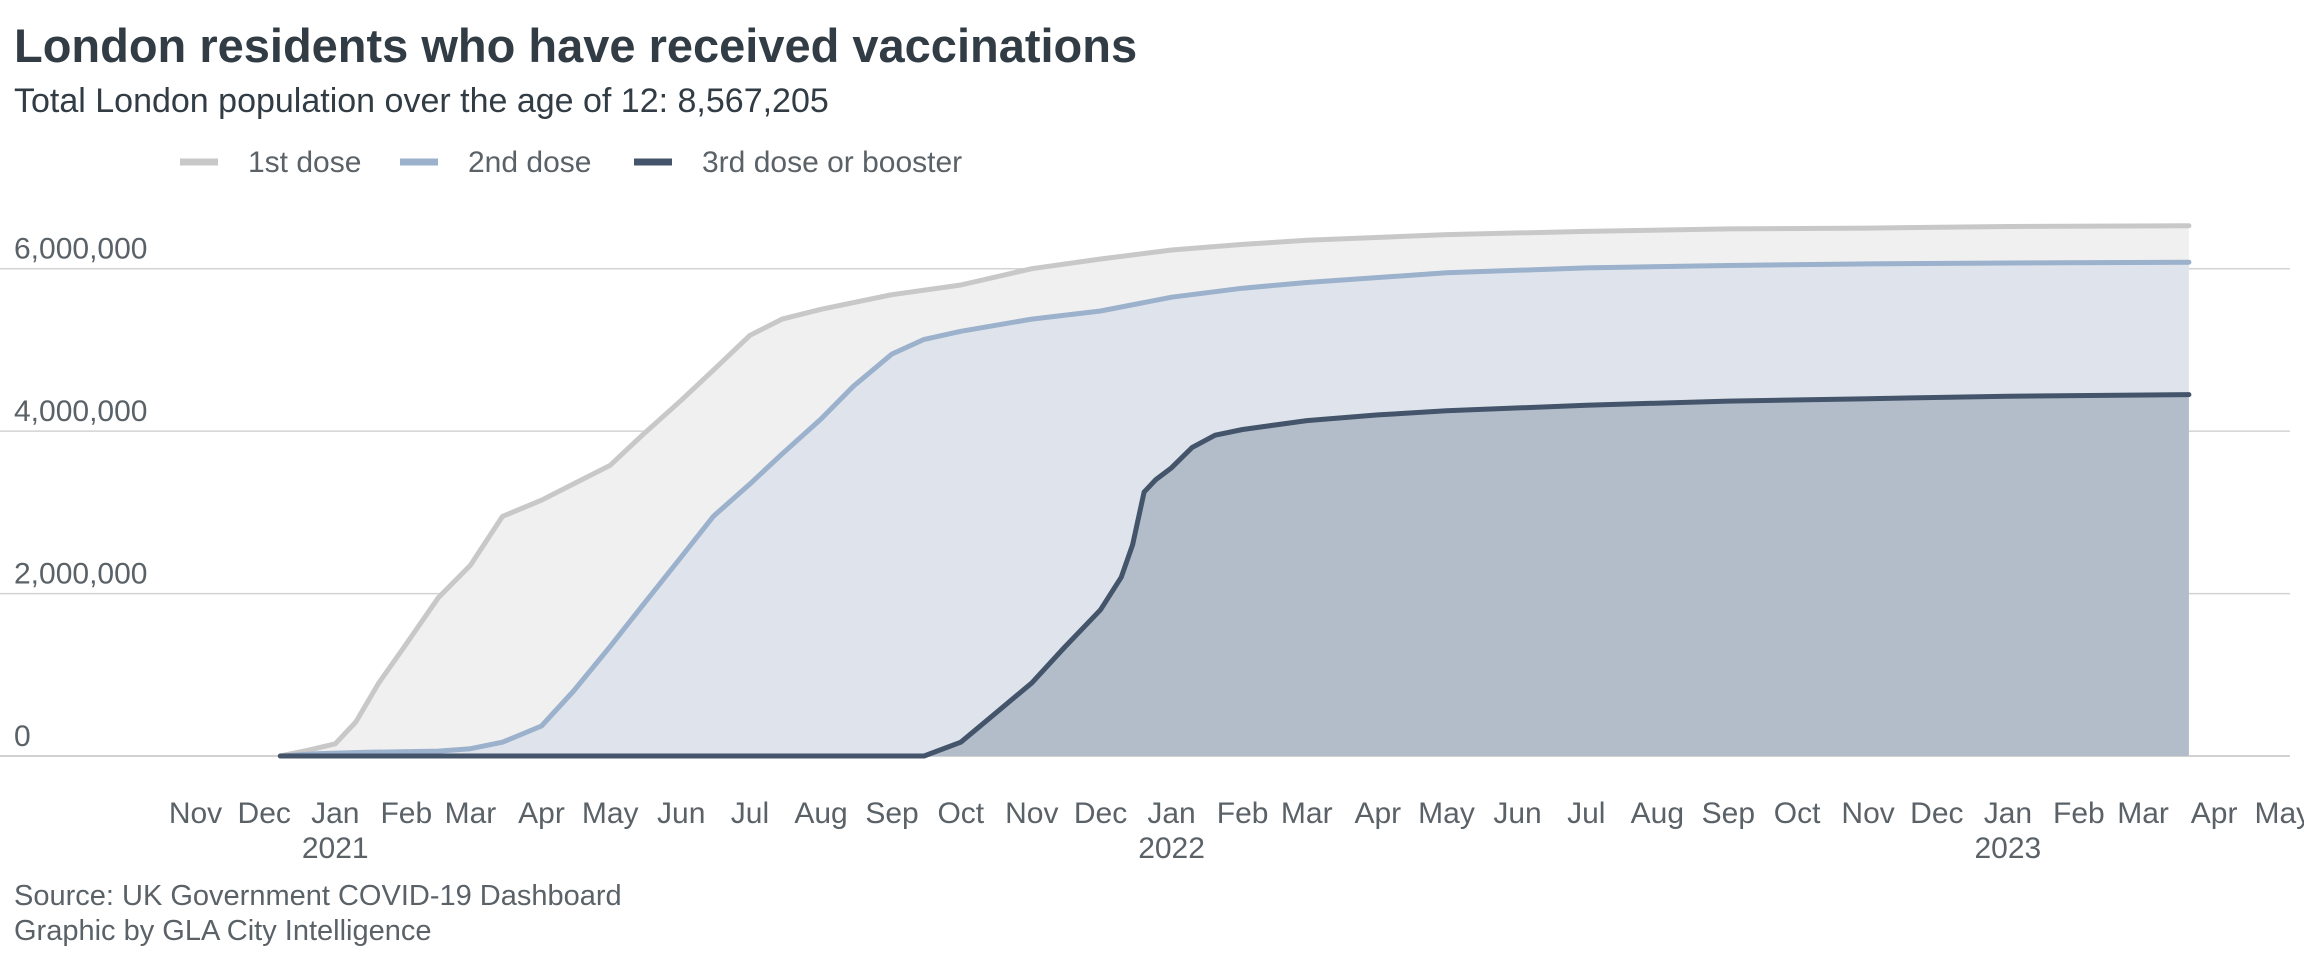  I want to click on x-year-label: 2023, so click(2008, 848).